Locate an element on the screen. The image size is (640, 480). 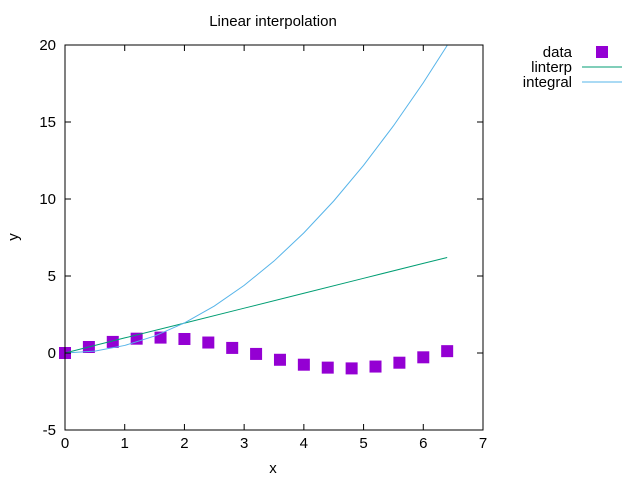
y-axis-label: y is located at coordinates (13, 237).